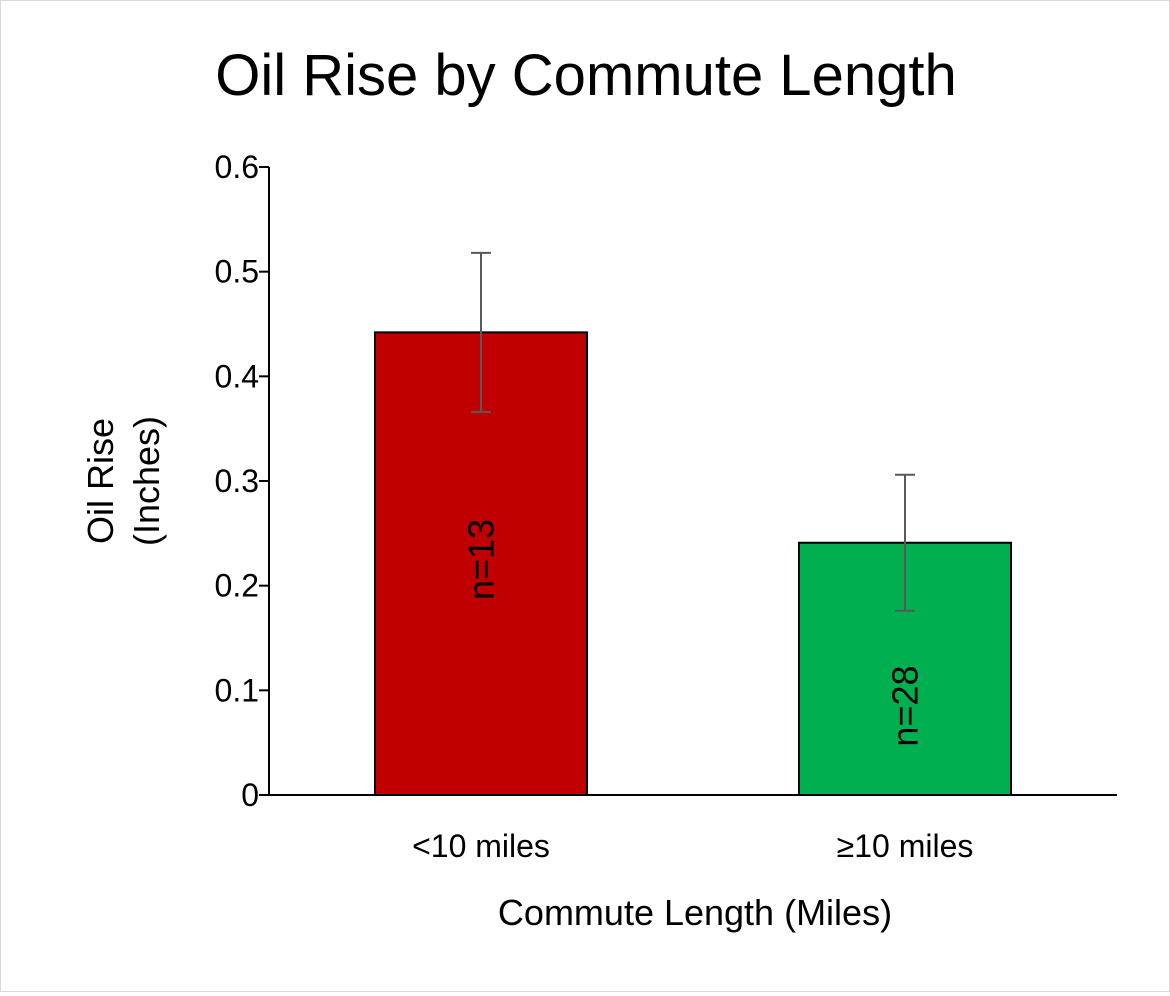 The width and height of the screenshot is (1170, 996). Describe the element at coordinates (237, 376) in the screenshot. I see `y-tick-label: 0.4` at that location.